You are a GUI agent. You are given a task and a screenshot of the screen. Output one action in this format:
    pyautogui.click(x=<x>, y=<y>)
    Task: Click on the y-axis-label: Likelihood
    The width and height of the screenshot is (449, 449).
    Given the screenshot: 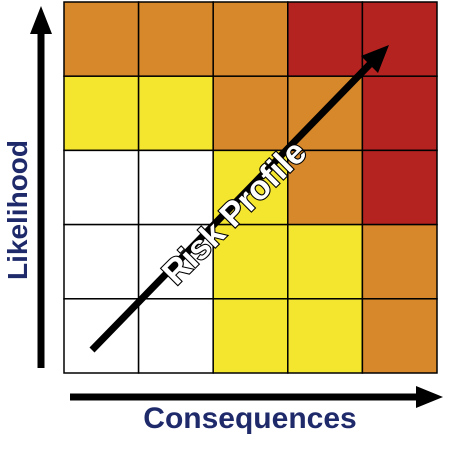 What is the action you would take?
    pyautogui.click(x=17, y=210)
    